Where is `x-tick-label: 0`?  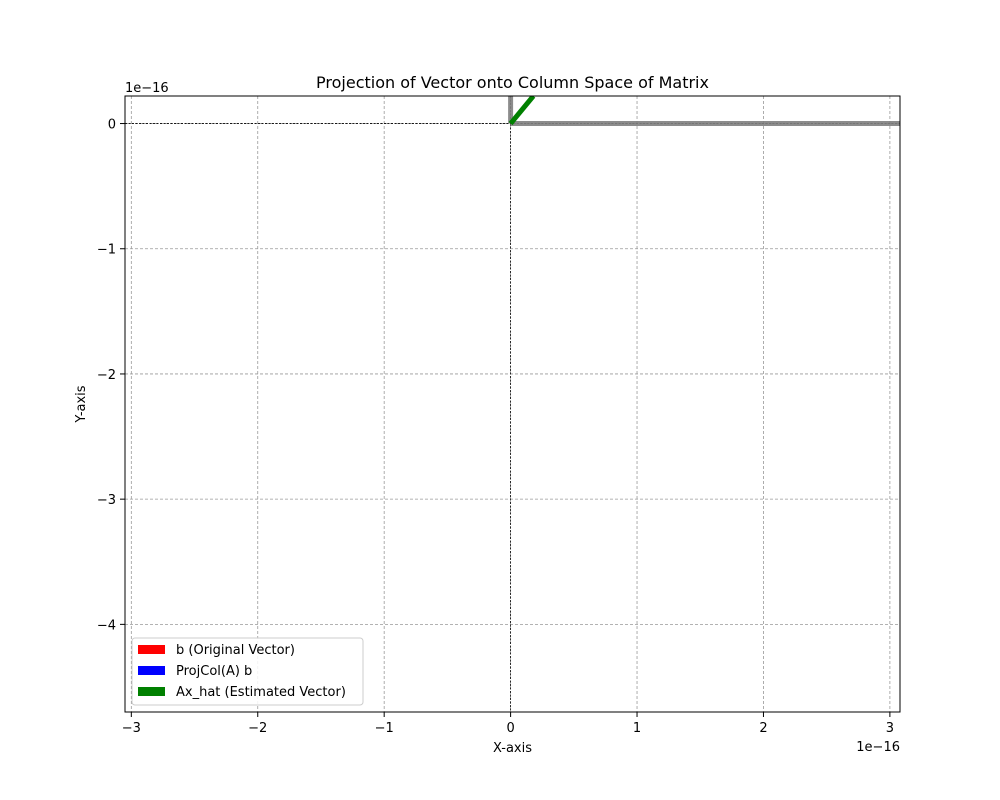 x-tick-label: 0 is located at coordinates (510, 728).